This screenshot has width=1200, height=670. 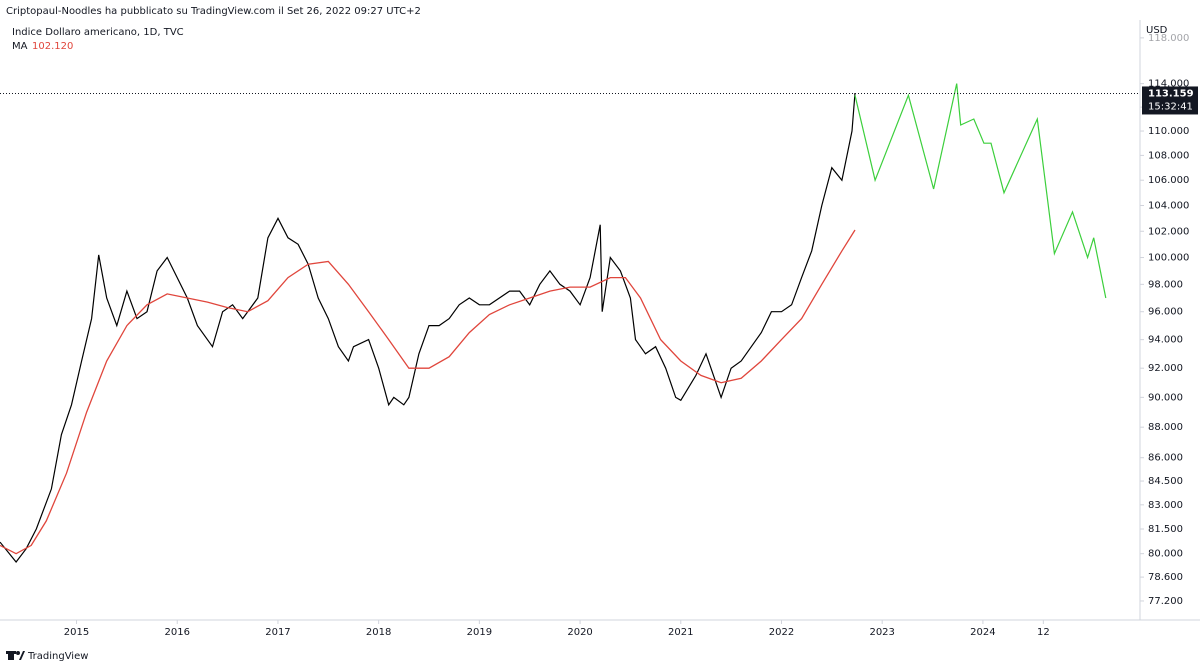 What do you see at coordinates (1165, 505) in the screenshot?
I see `y-tick-label: 83.000` at bounding box center [1165, 505].